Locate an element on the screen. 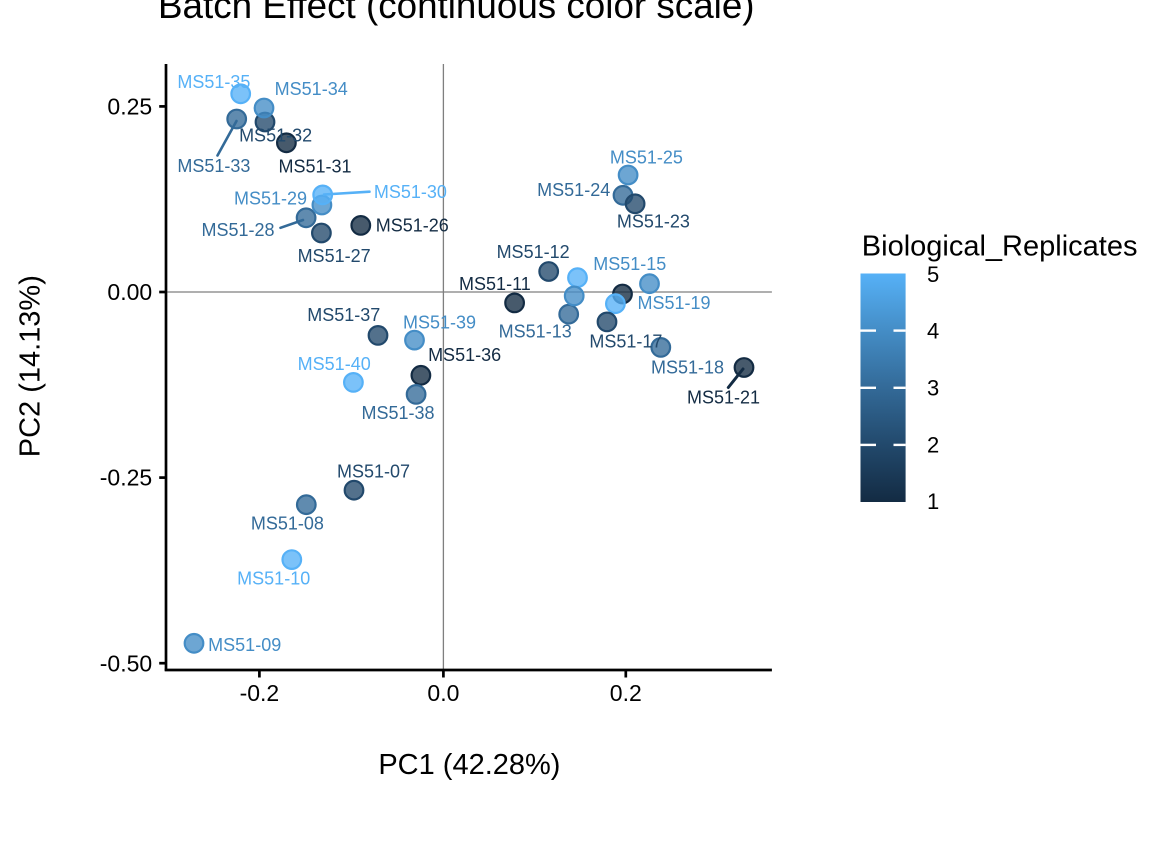 The width and height of the screenshot is (1152, 864). svg-text: PC2 (14.13%) is located at coordinates (31, 366).